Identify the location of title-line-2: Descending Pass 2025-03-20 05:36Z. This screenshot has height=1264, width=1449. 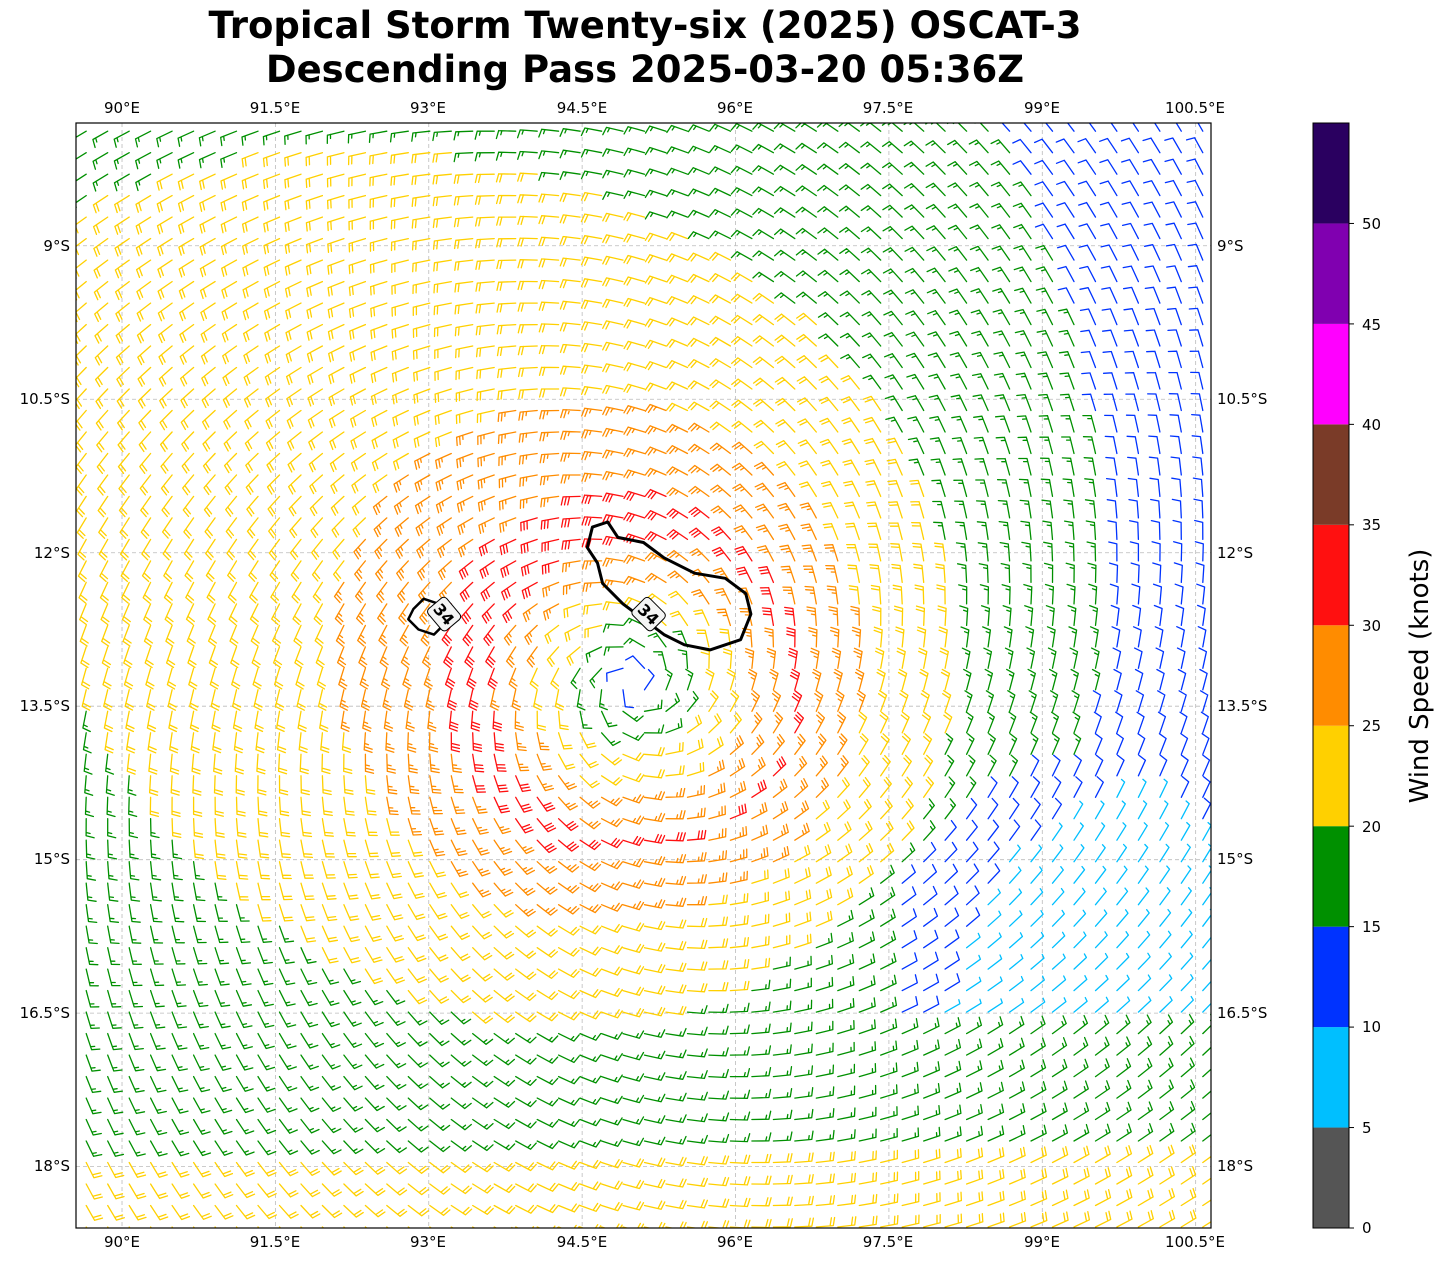
(645, 69).